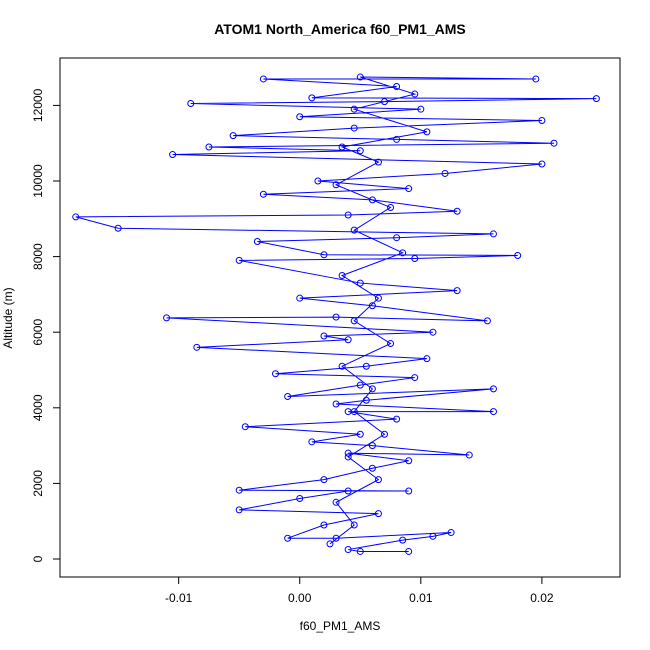 The width and height of the screenshot is (650, 650). I want to click on x-tick-label: 0.00, so click(300, 598).